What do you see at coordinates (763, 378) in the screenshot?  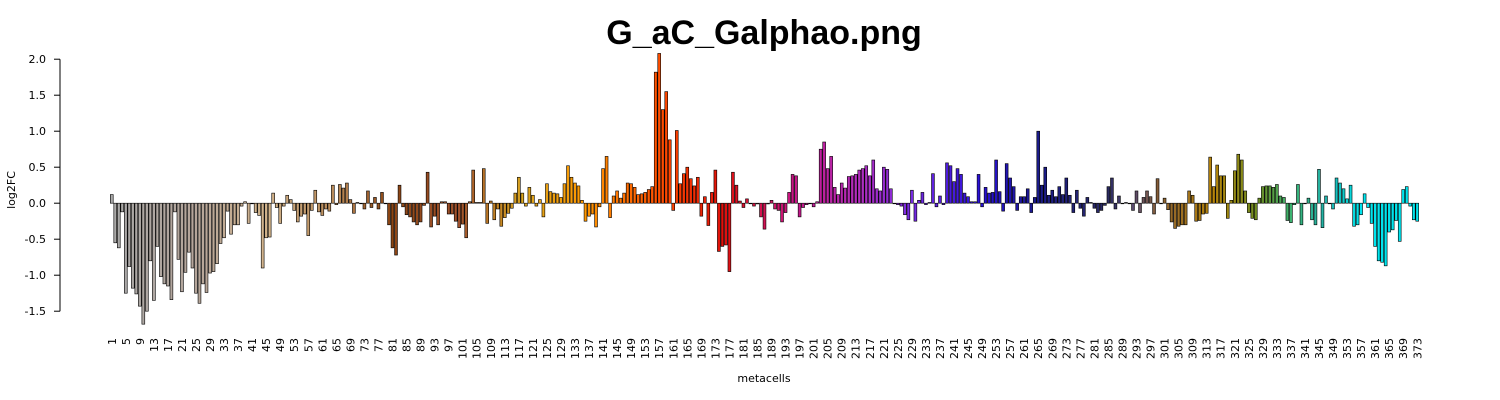 I see `x-axis-label: metacells` at bounding box center [763, 378].